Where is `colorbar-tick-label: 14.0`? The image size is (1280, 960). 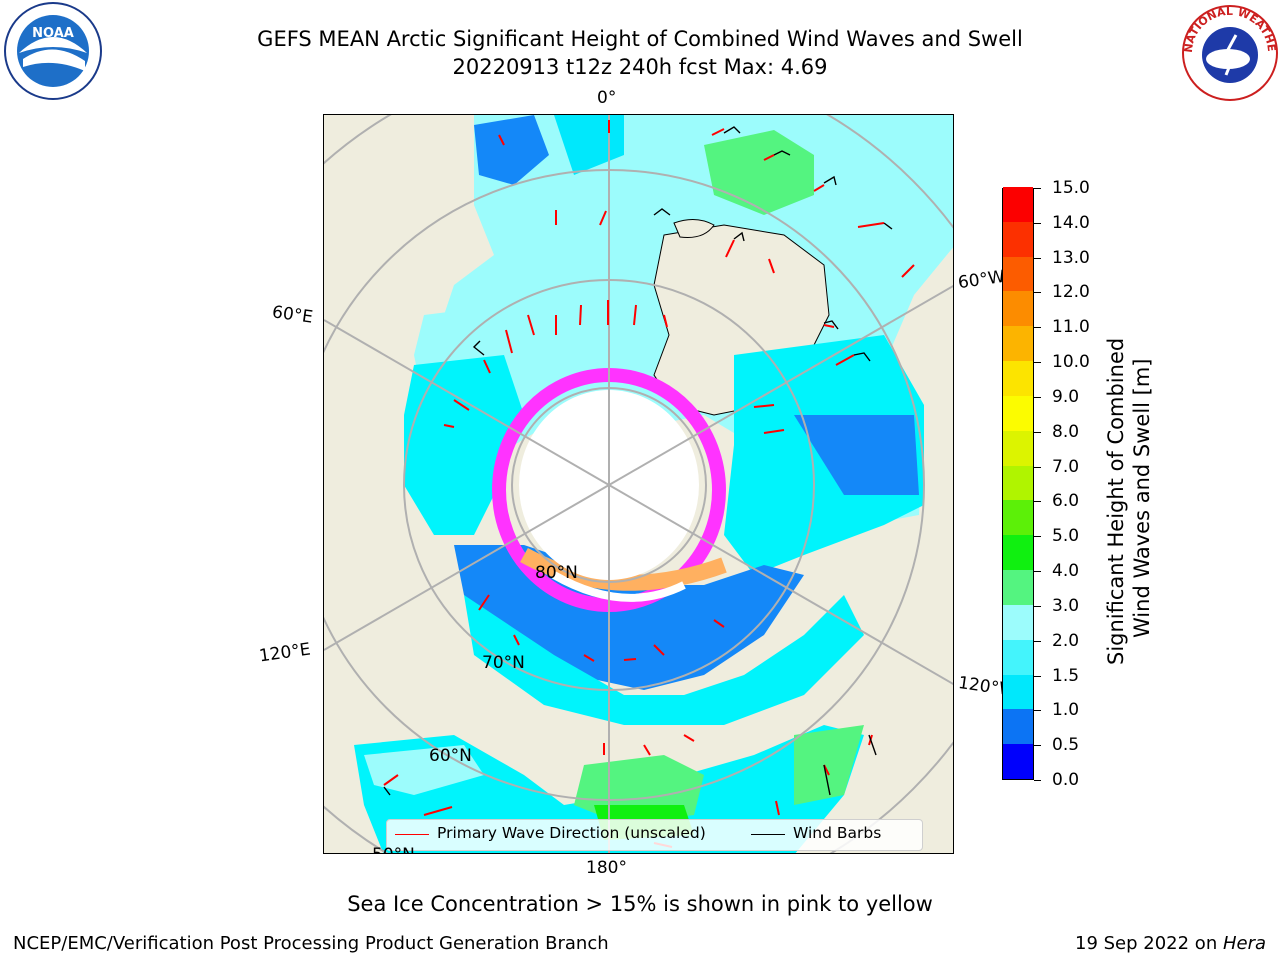
colorbar-tick-label: 14.0 is located at coordinates (1071, 222).